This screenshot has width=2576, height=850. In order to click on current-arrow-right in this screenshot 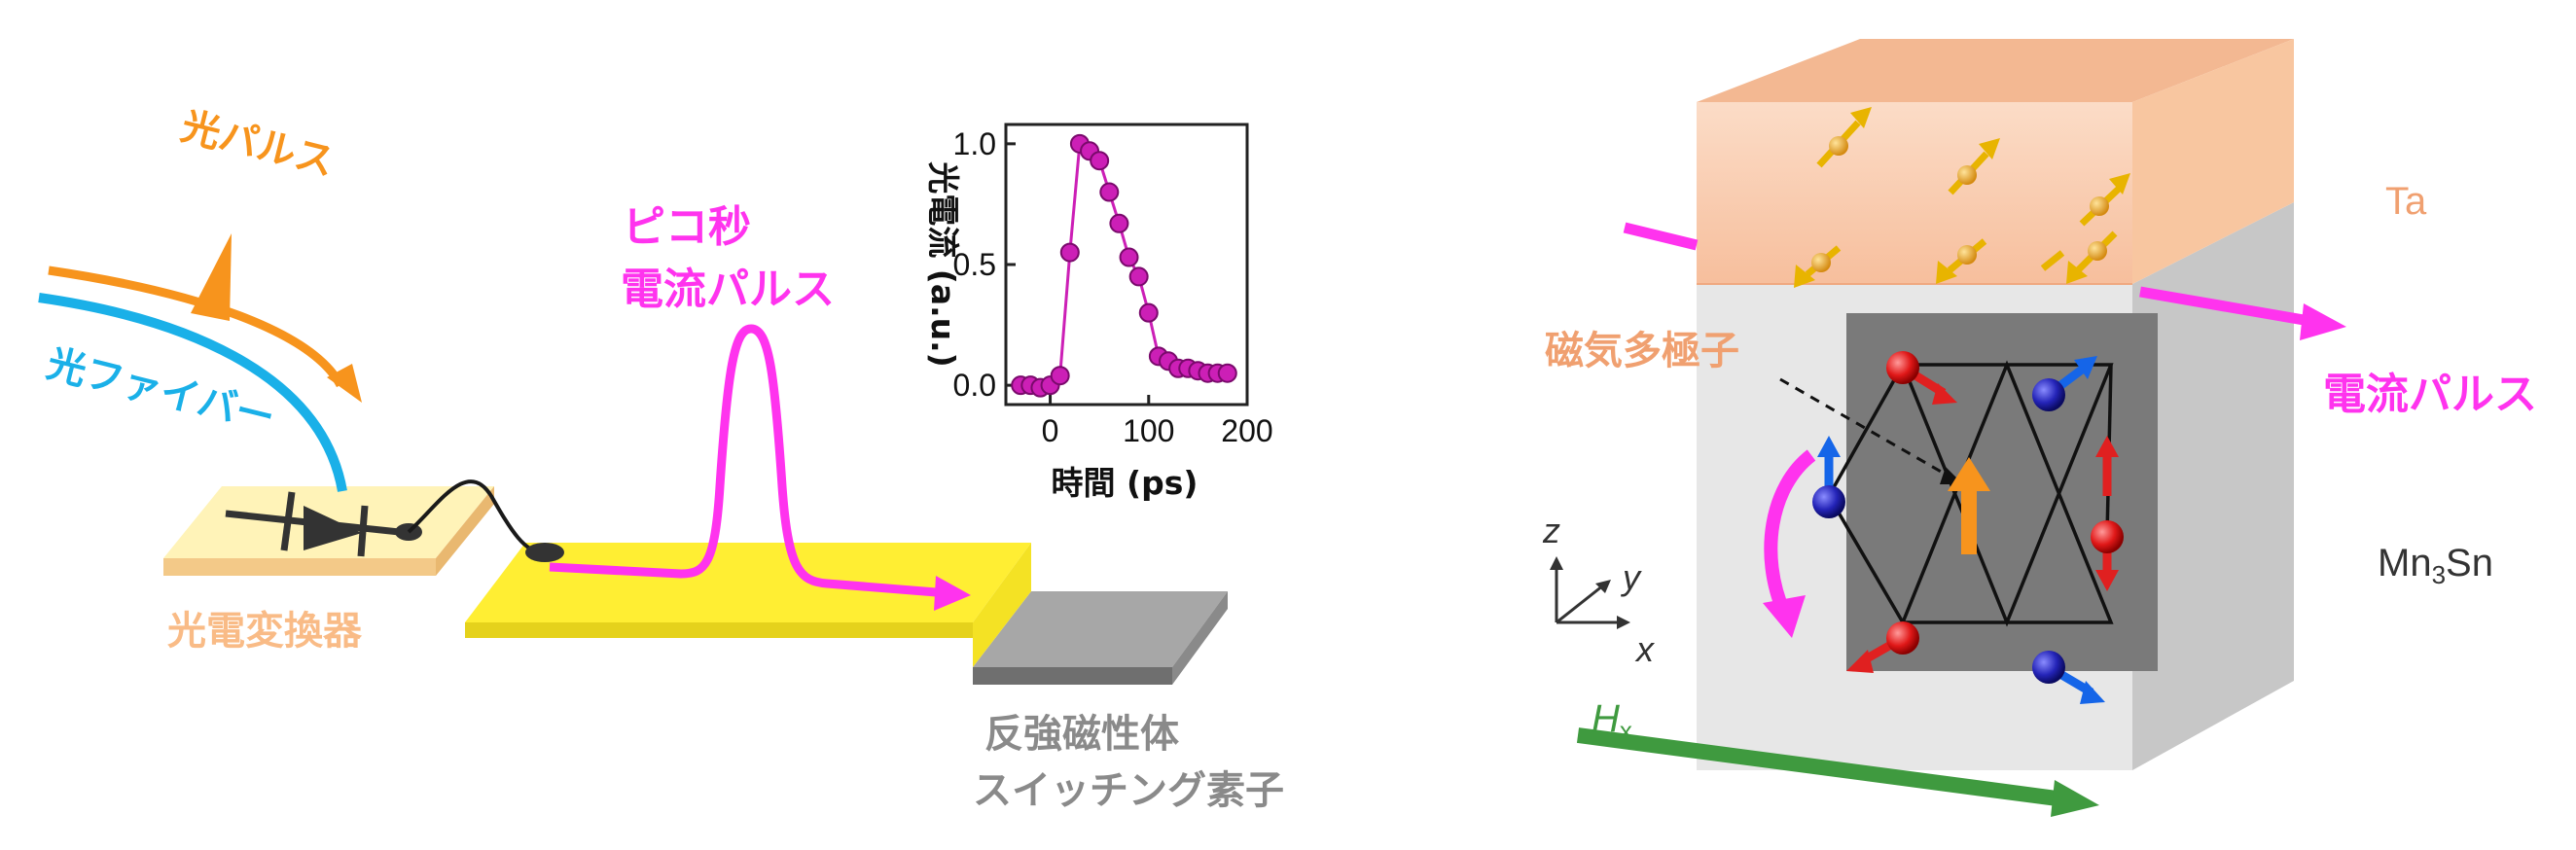, I will do `click(2224, 306)`.